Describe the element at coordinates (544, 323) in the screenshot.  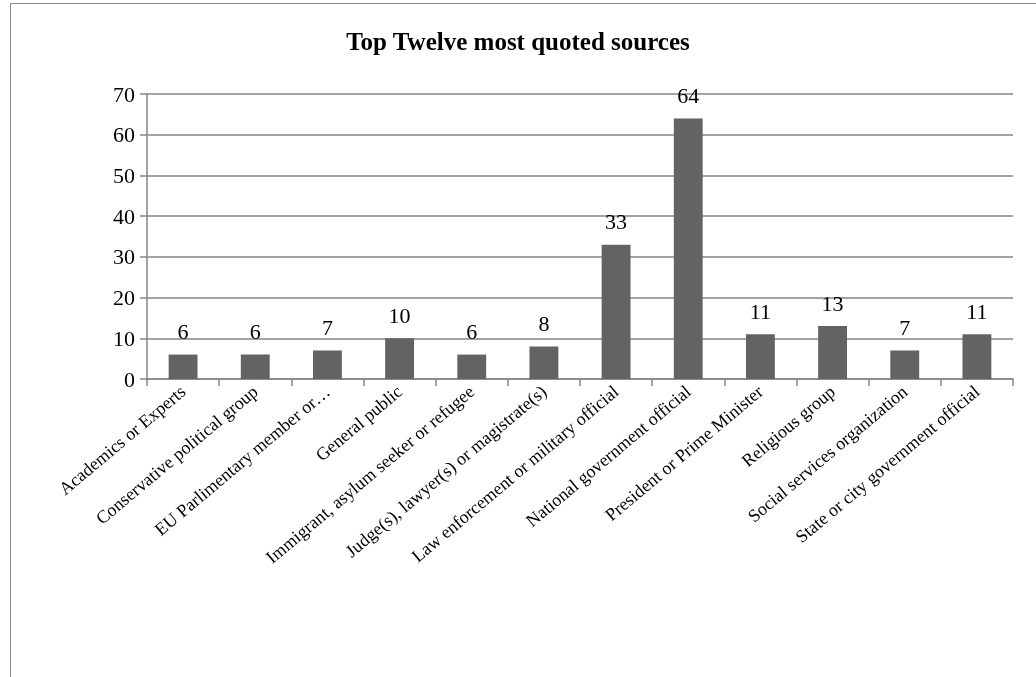
I see `data-label: 8` at that location.